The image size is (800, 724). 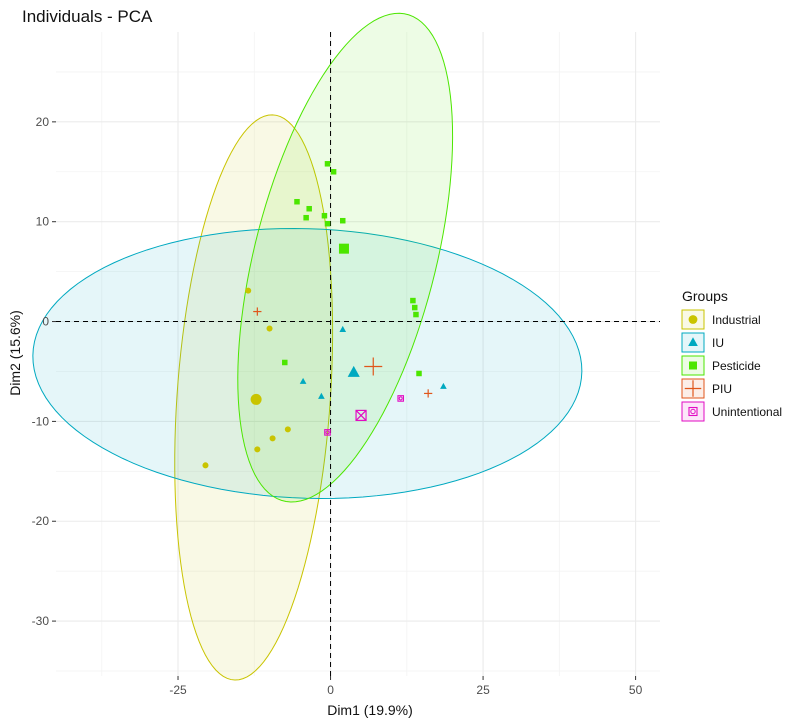 What do you see at coordinates (330, 690) in the screenshot?
I see `x-tick-label: 0` at bounding box center [330, 690].